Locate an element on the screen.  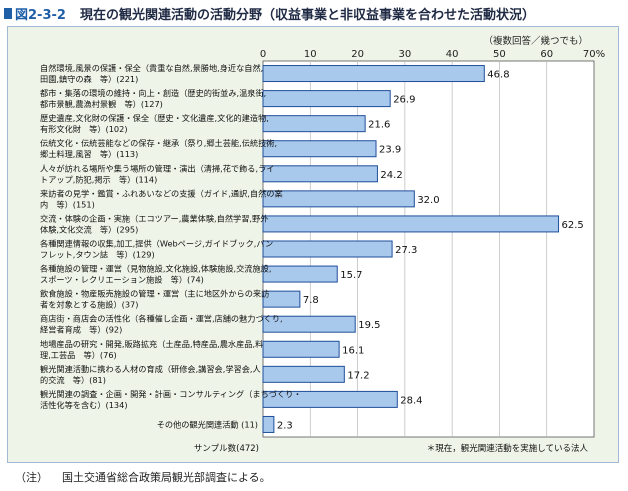
bar-value-label: 27.3 is located at coordinates (406, 250).